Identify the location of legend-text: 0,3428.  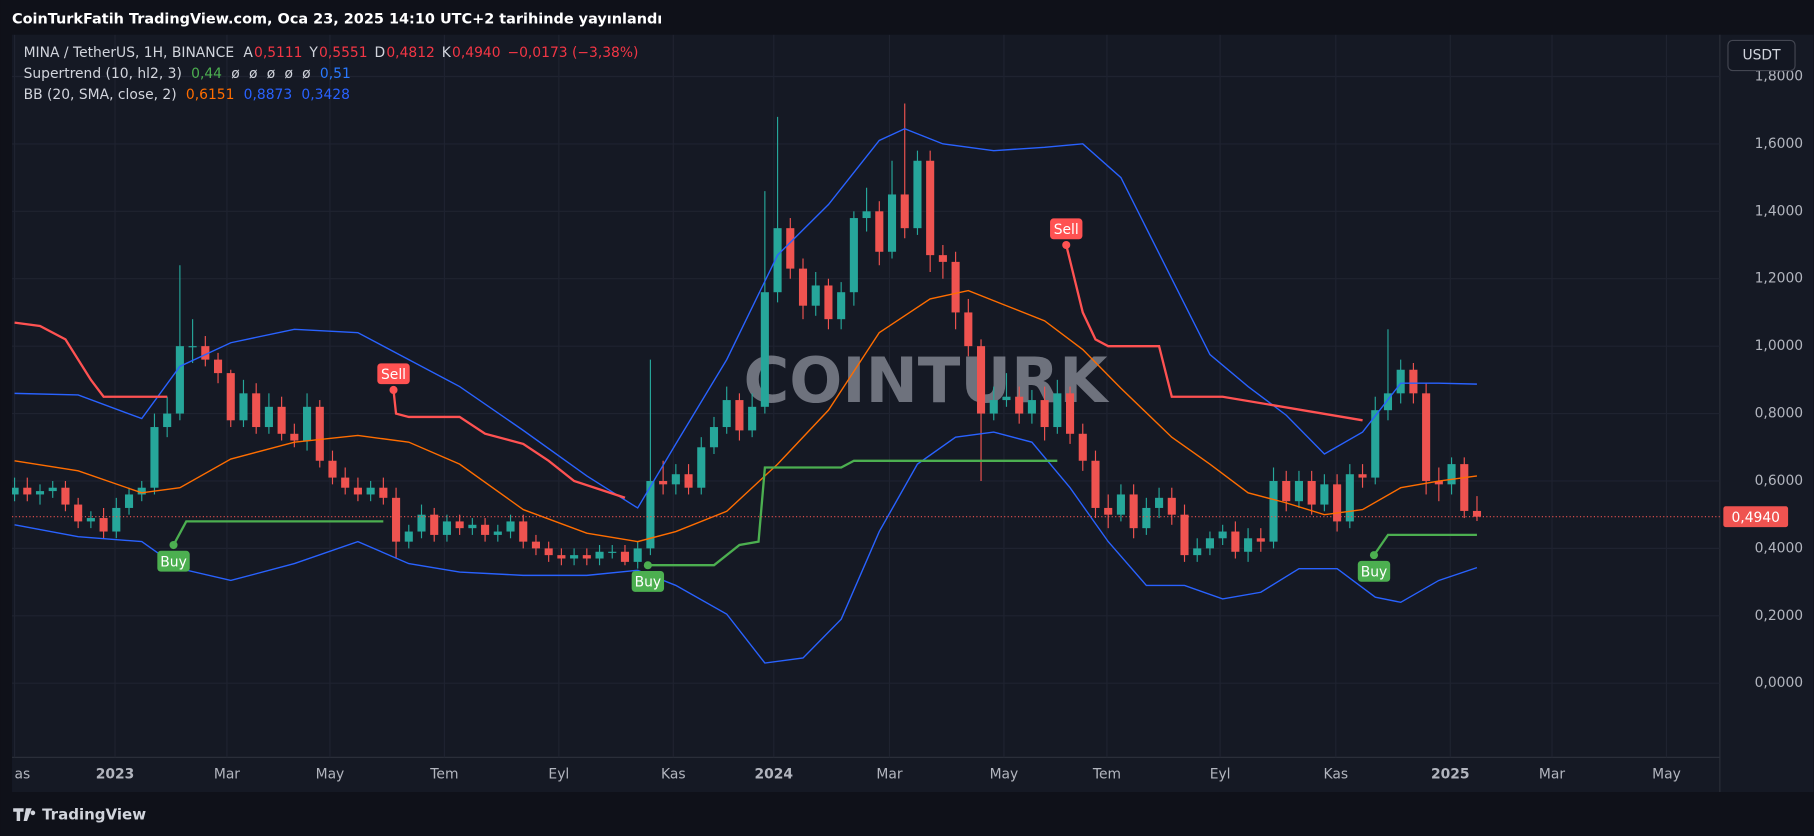
(325, 95).